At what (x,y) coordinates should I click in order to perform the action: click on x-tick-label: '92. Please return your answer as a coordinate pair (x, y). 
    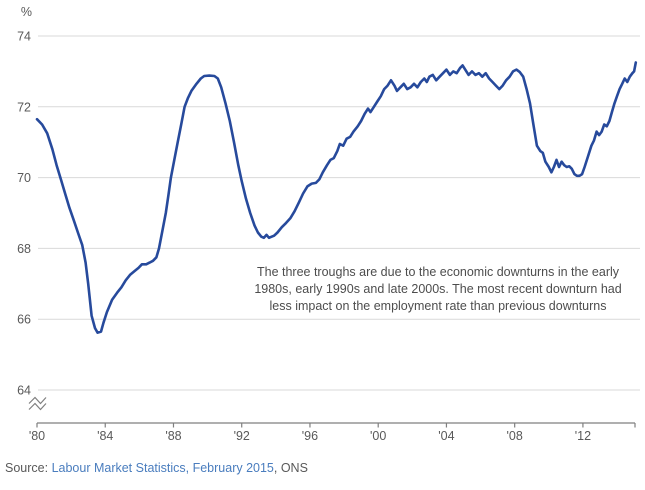
    Looking at the image, I should click on (242, 436).